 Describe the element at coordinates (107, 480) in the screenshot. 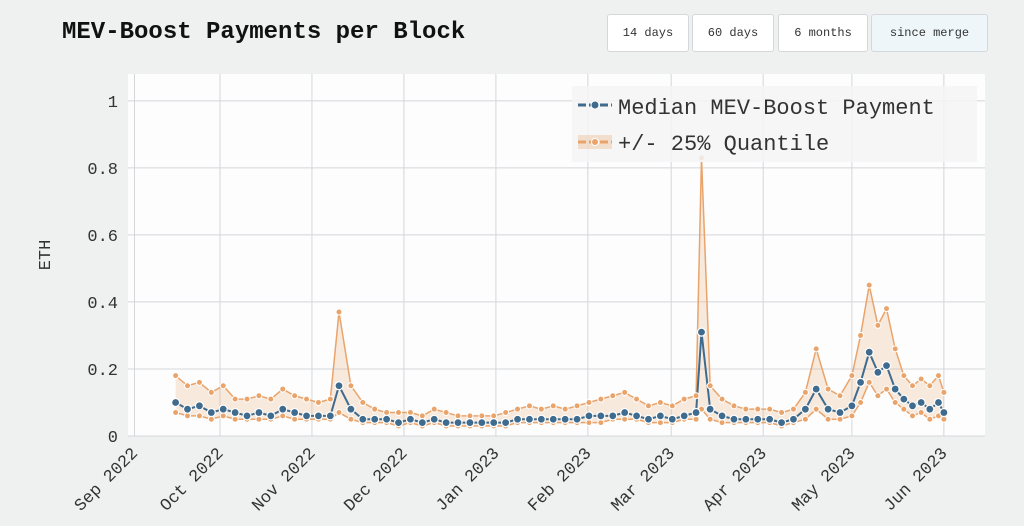

I see `x-tick-label: Sep 2022` at that location.